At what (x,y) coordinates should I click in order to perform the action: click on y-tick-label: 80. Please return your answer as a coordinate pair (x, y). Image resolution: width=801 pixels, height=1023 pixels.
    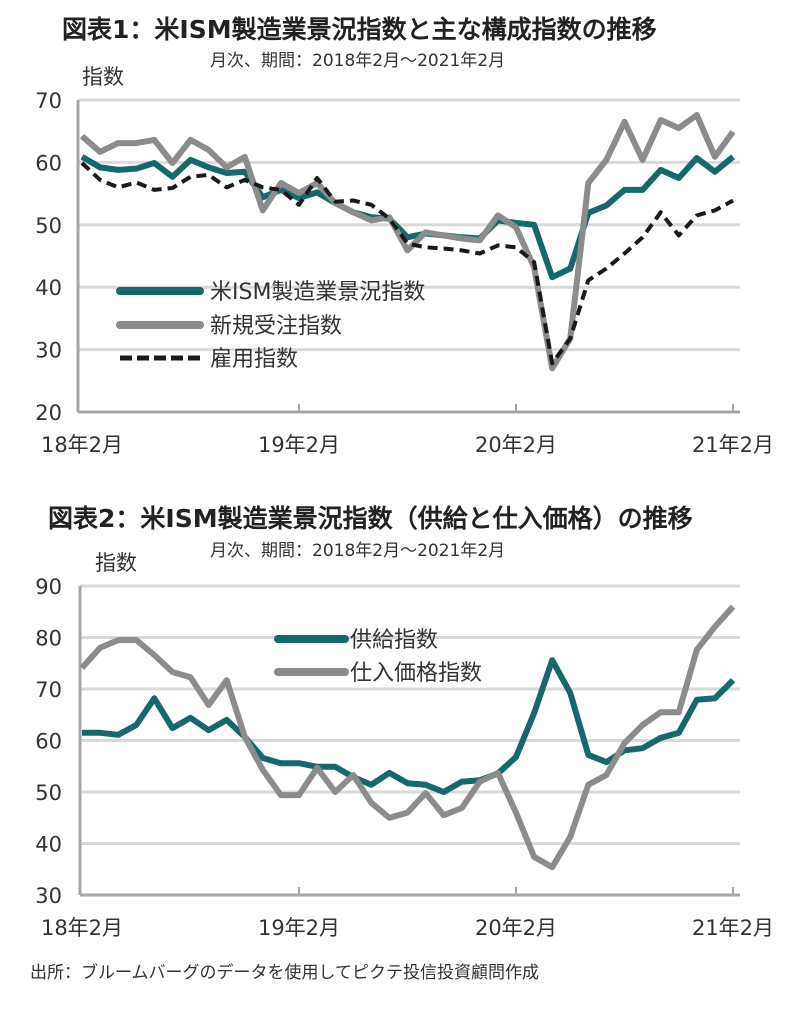
    Looking at the image, I should click on (48, 639).